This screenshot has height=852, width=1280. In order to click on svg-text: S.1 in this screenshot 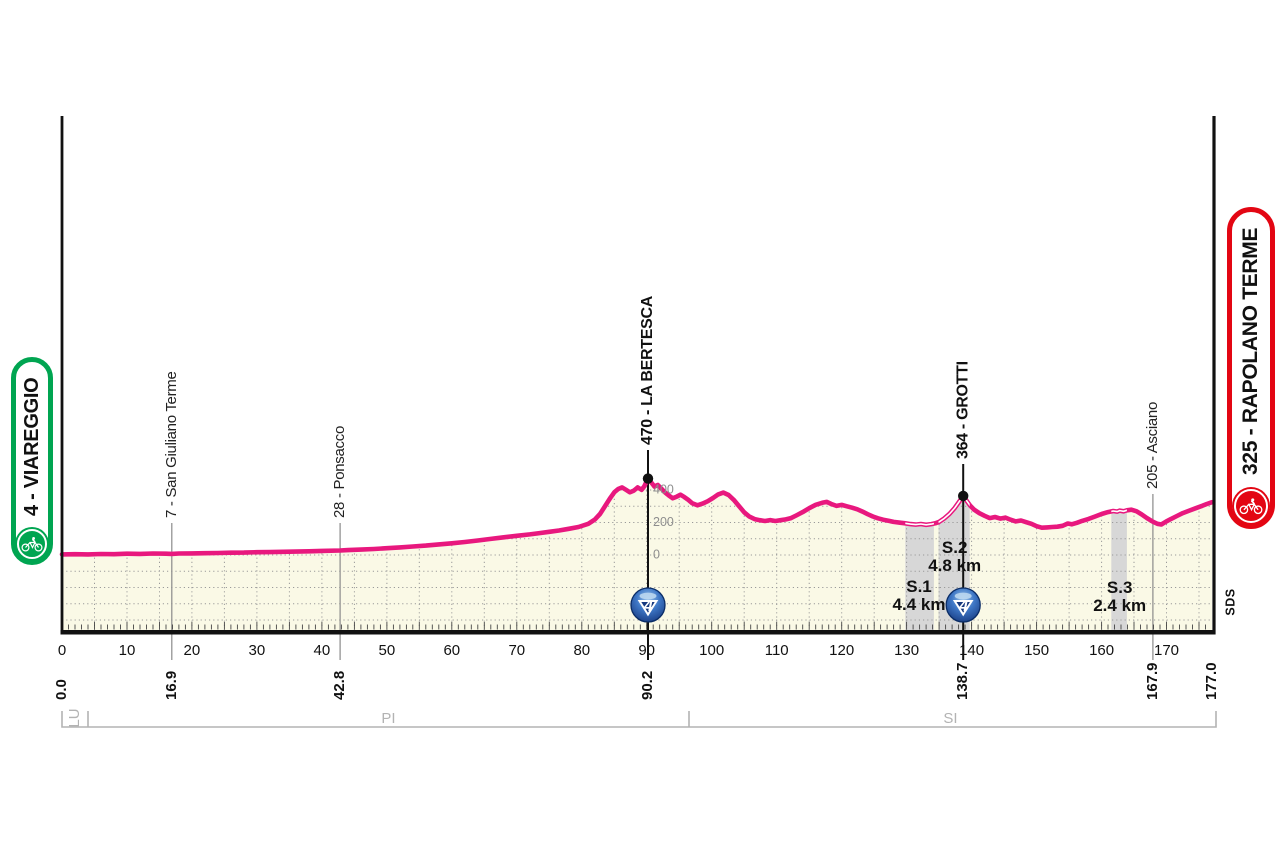, I will do `click(919, 586)`.